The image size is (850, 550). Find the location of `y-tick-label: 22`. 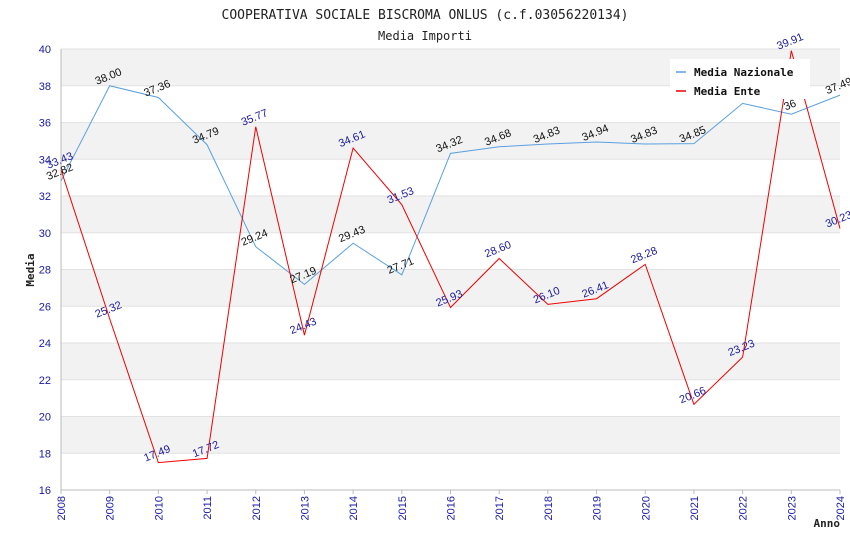

y-tick-label: 22 is located at coordinates (45, 381).